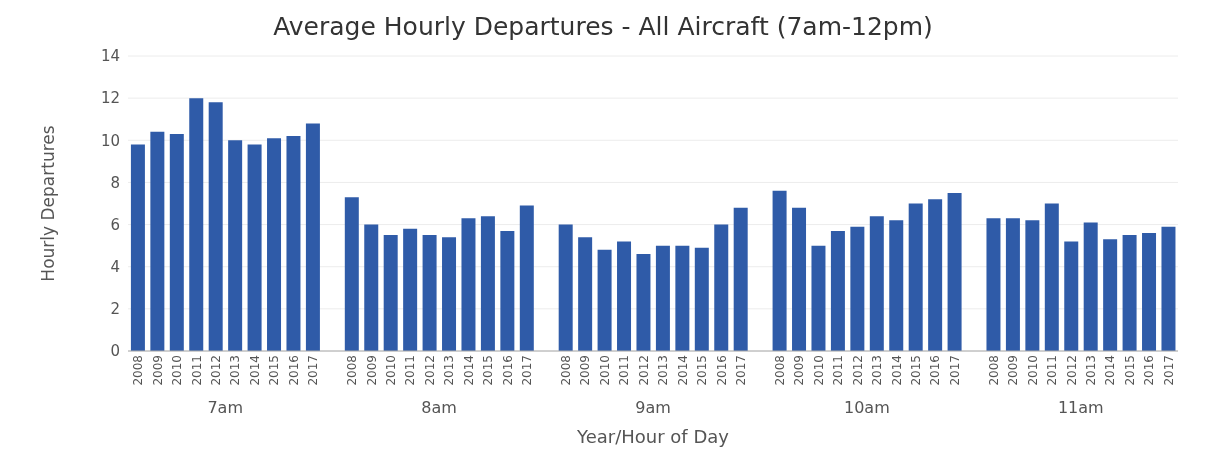 This screenshot has width=1206, height=451. What do you see at coordinates (115, 182) in the screenshot?
I see `y-tick-label: 8` at bounding box center [115, 182].